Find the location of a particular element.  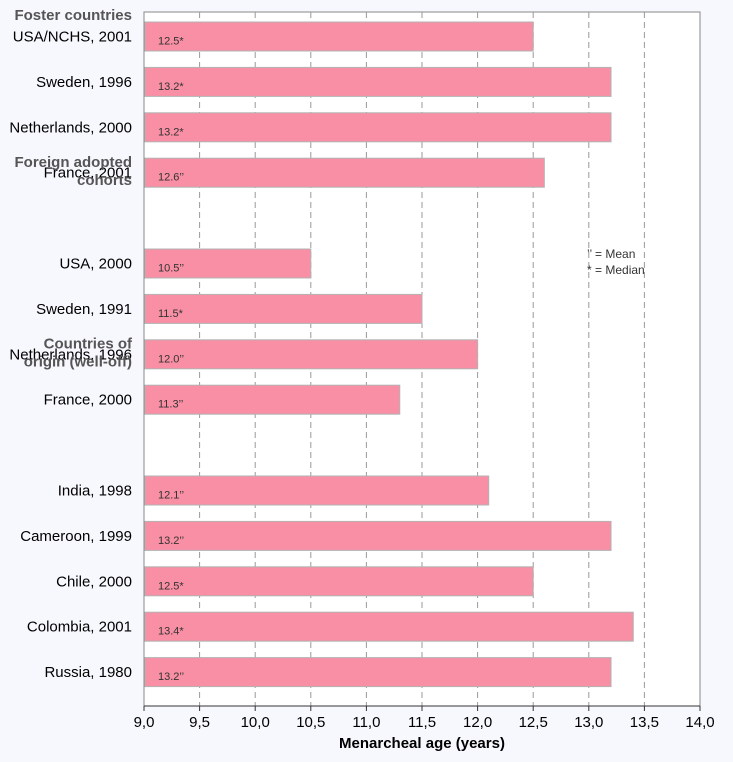

category-label: Russia, 1980 is located at coordinates (88, 672).